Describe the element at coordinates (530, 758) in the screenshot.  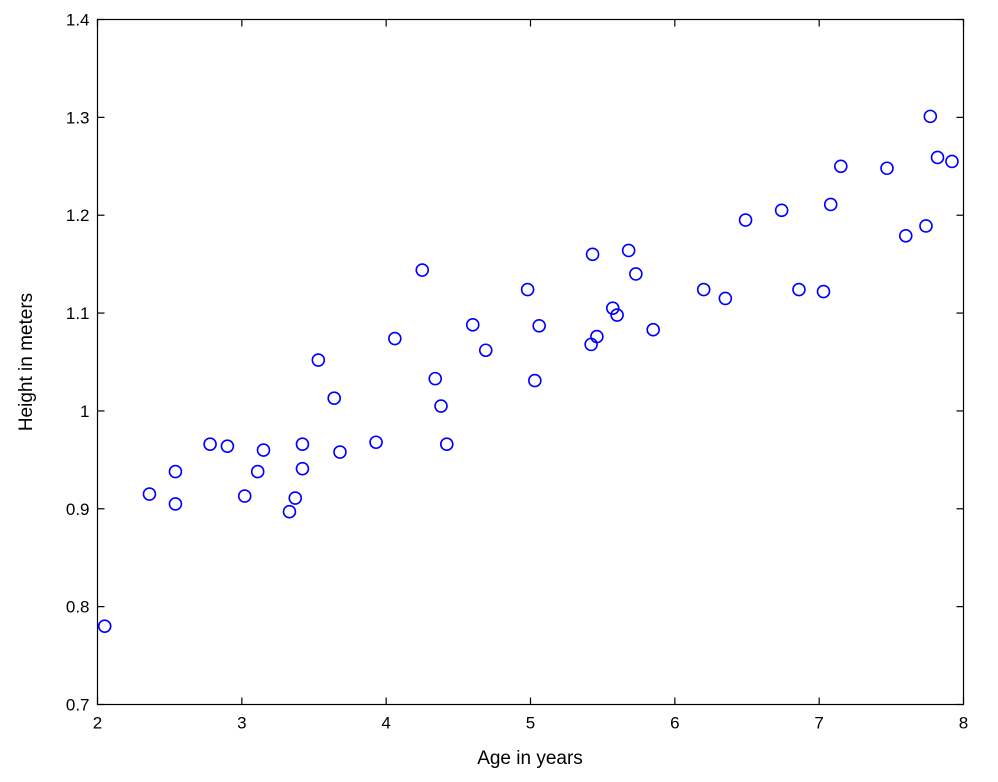
I see `x-axis-label: Age in years` at that location.